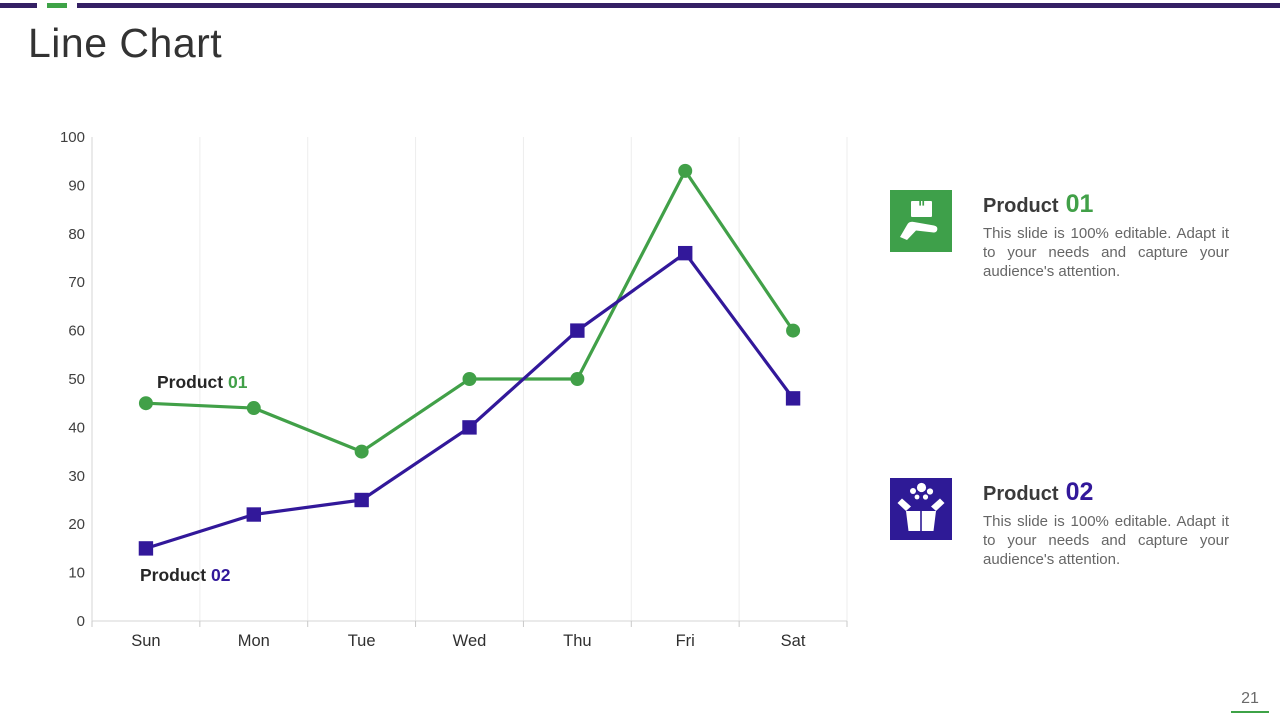  What do you see at coordinates (72, 137) in the screenshot?
I see `y-tick-label: 100` at bounding box center [72, 137].